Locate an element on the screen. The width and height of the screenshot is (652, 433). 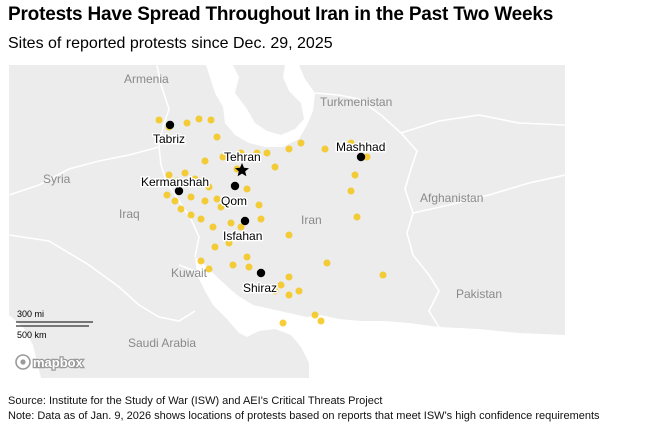
city-label-shiraz: Shiraz is located at coordinates (260, 288).